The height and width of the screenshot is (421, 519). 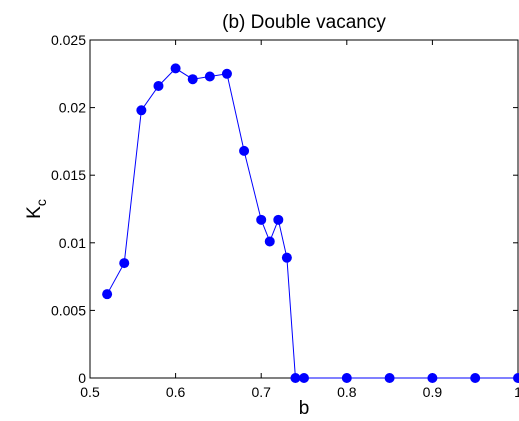 What do you see at coordinates (41, 202) in the screenshot?
I see `y-axis-label-subscript: c` at bounding box center [41, 202].